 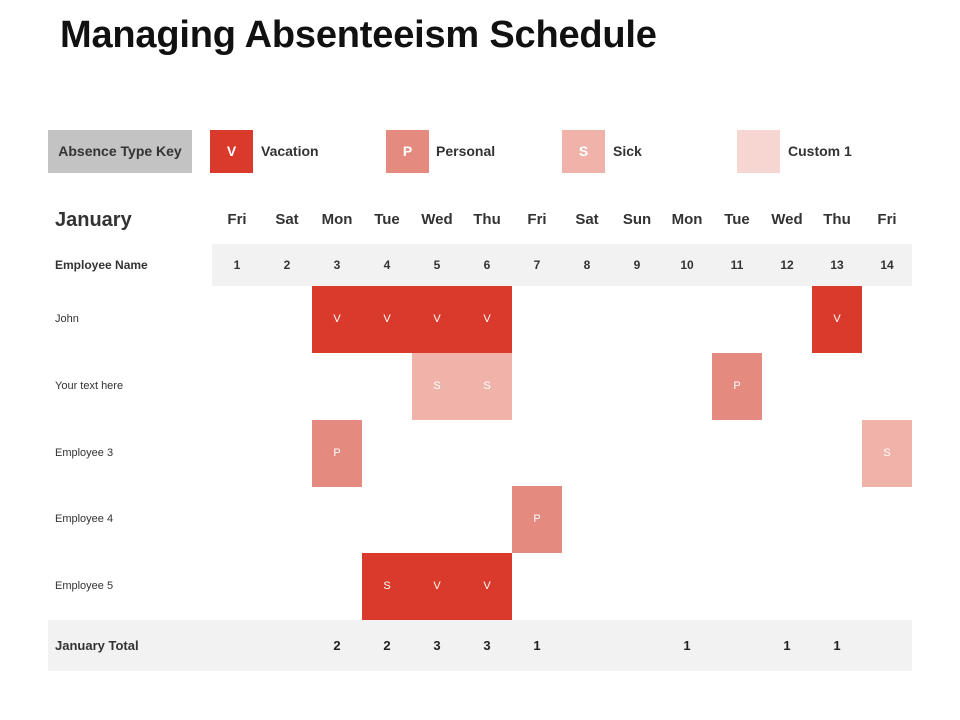 I want to click on employee-name: Your text here, so click(x=89, y=386).